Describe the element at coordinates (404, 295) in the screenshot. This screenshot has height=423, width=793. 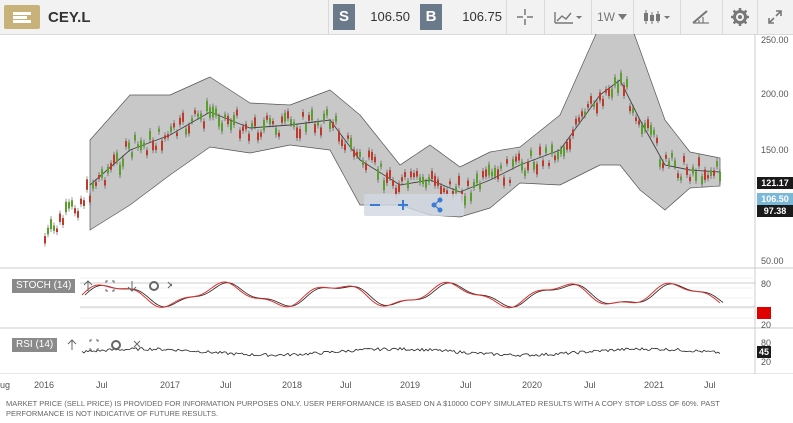
I see `stoch-d-line` at that location.